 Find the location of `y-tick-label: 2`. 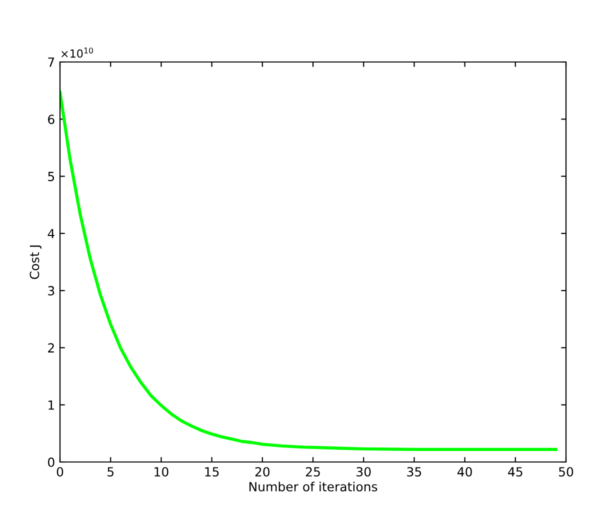

y-tick-label: 2 is located at coordinates (51, 347).